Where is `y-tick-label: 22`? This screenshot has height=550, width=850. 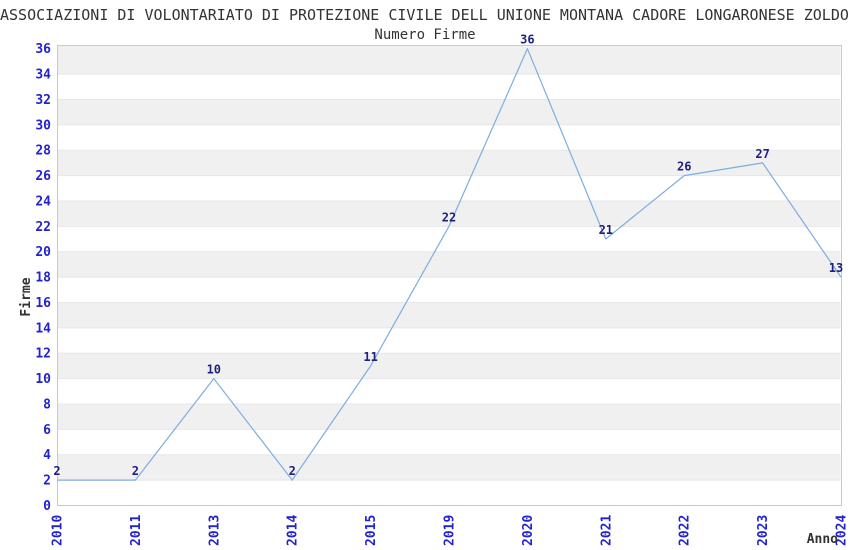
y-tick-label: 22 is located at coordinates (43, 227).